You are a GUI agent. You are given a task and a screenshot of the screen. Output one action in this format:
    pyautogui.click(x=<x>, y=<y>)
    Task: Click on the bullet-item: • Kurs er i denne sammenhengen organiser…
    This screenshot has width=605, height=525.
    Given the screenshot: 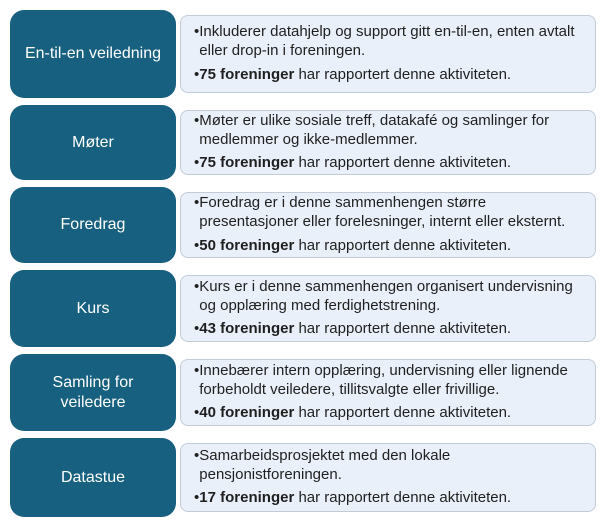 What is the action you would take?
    pyautogui.click(x=389, y=297)
    